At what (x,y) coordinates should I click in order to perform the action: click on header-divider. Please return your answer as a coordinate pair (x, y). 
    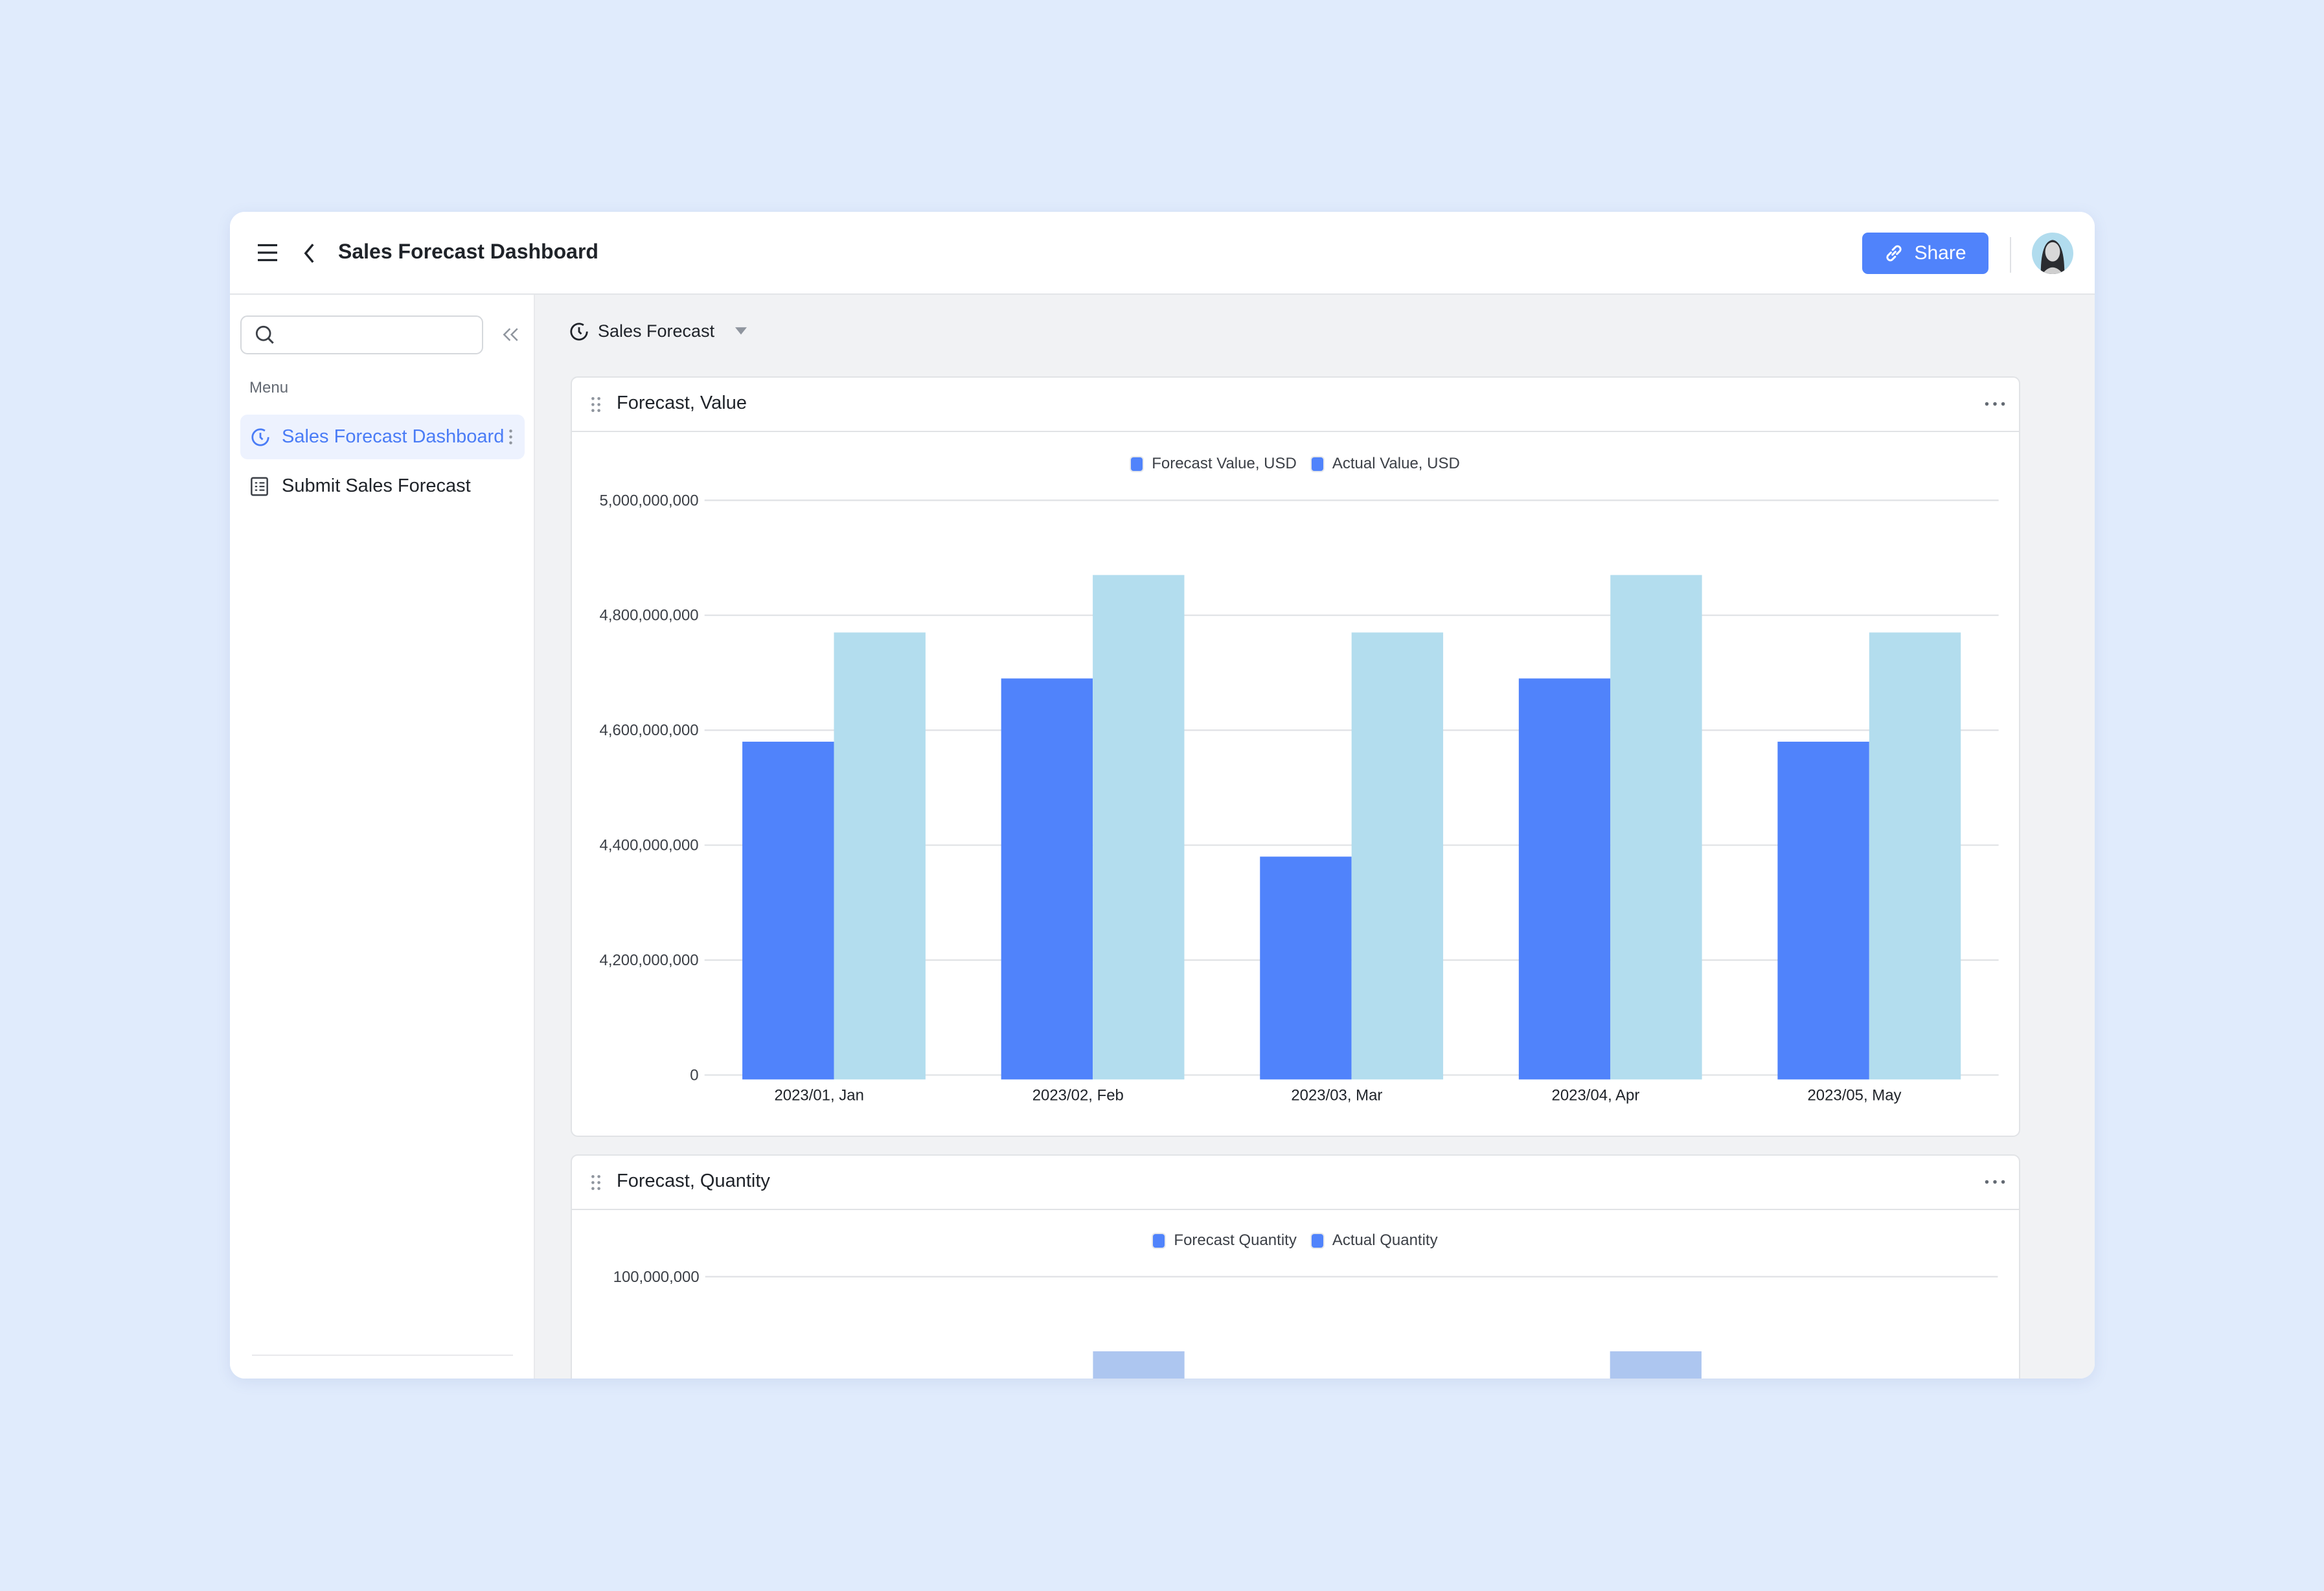
    Looking at the image, I should click on (2011, 255).